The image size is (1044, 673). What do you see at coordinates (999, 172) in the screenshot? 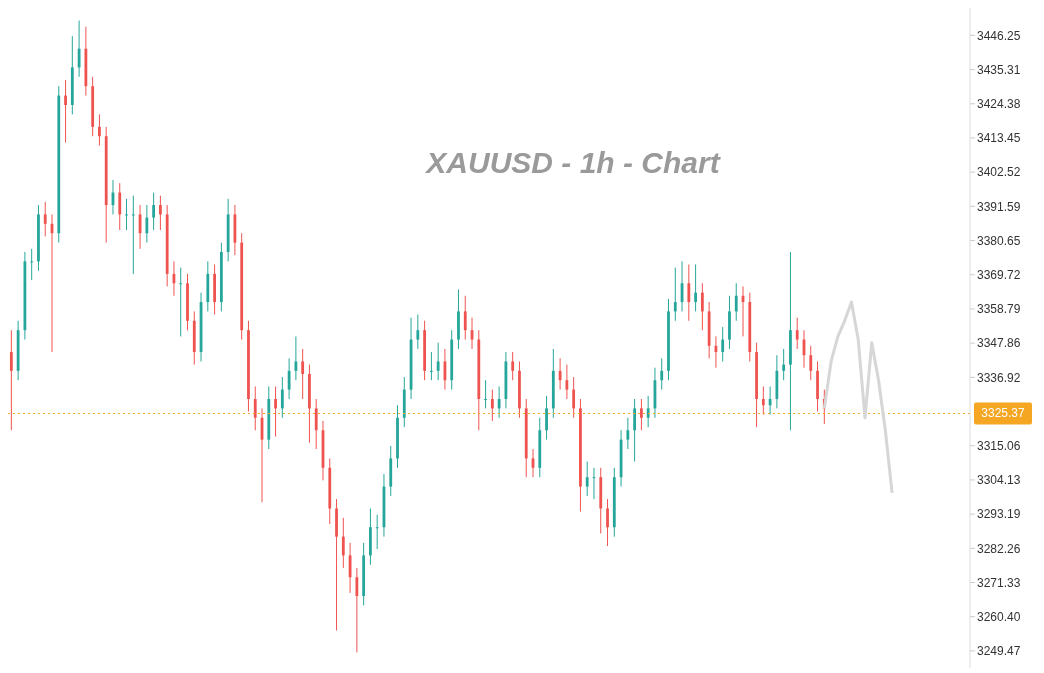
I see `y-tick-label: 3402.52` at bounding box center [999, 172].